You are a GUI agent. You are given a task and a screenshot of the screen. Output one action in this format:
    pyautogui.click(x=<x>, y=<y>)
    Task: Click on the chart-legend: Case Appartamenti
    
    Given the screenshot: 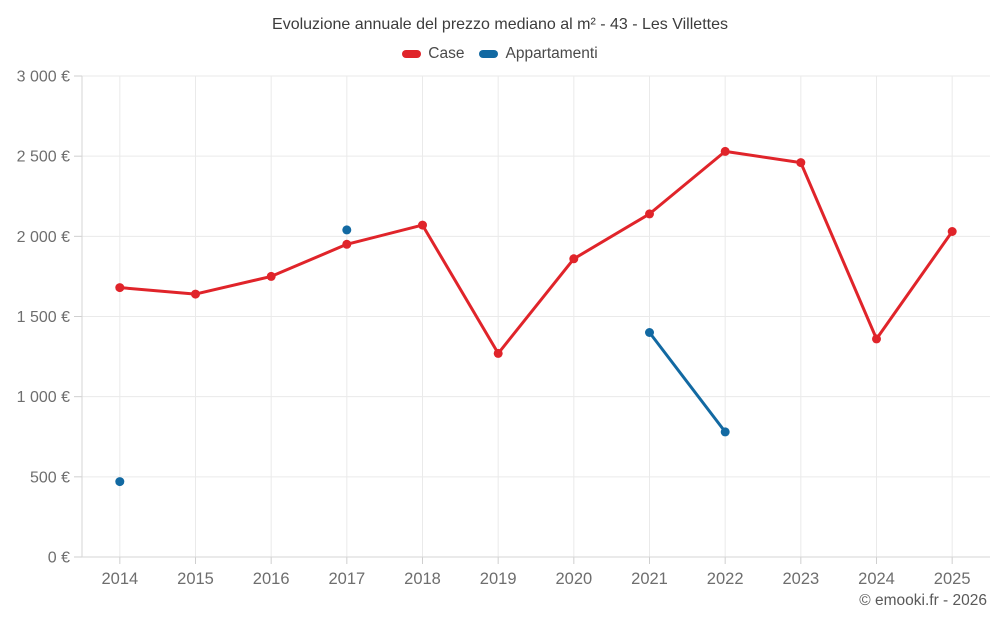 What is the action you would take?
    pyautogui.click(x=500, y=54)
    